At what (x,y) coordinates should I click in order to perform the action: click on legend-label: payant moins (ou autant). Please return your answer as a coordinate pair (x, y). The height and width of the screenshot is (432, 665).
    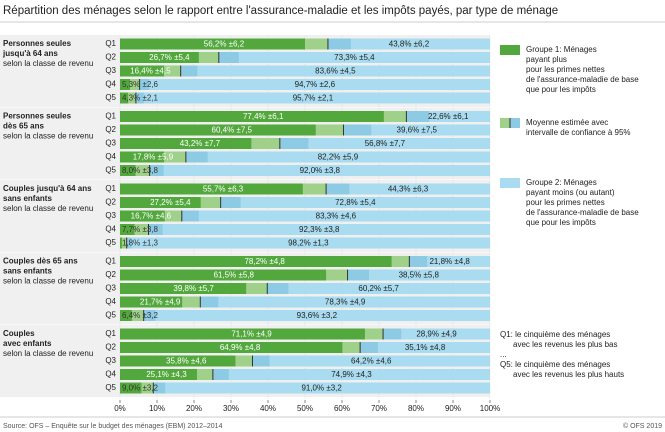
    Looking at the image, I should click on (570, 192).